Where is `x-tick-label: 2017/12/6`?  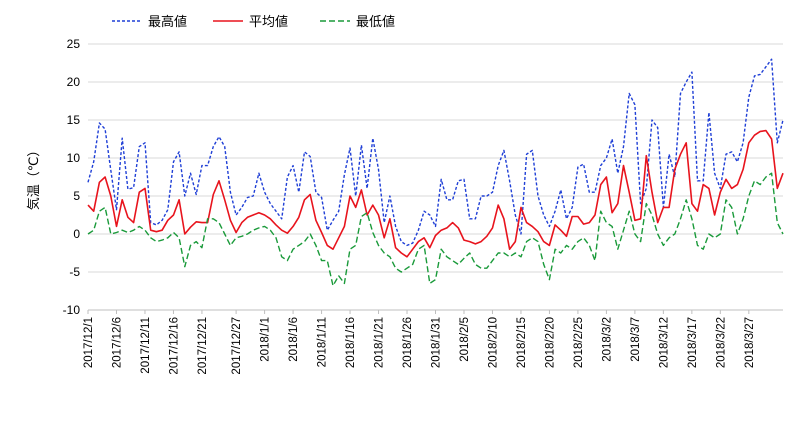
x-tick-label: 2017/12/6 is located at coordinates (117, 342).